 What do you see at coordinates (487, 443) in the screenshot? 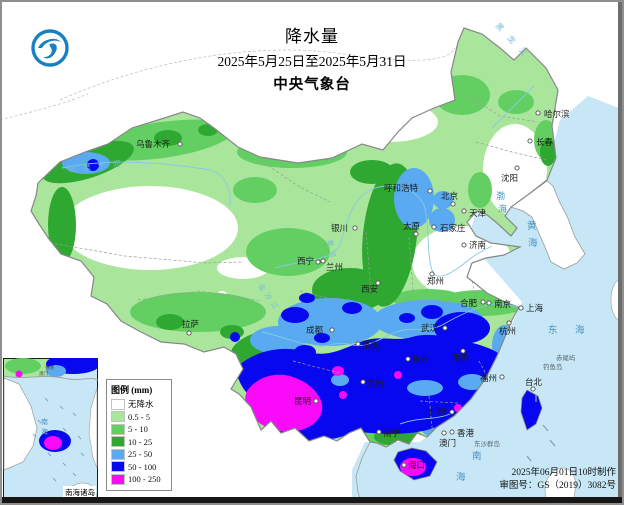
I see `island-label: 东沙群岛` at bounding box center [487, 443].